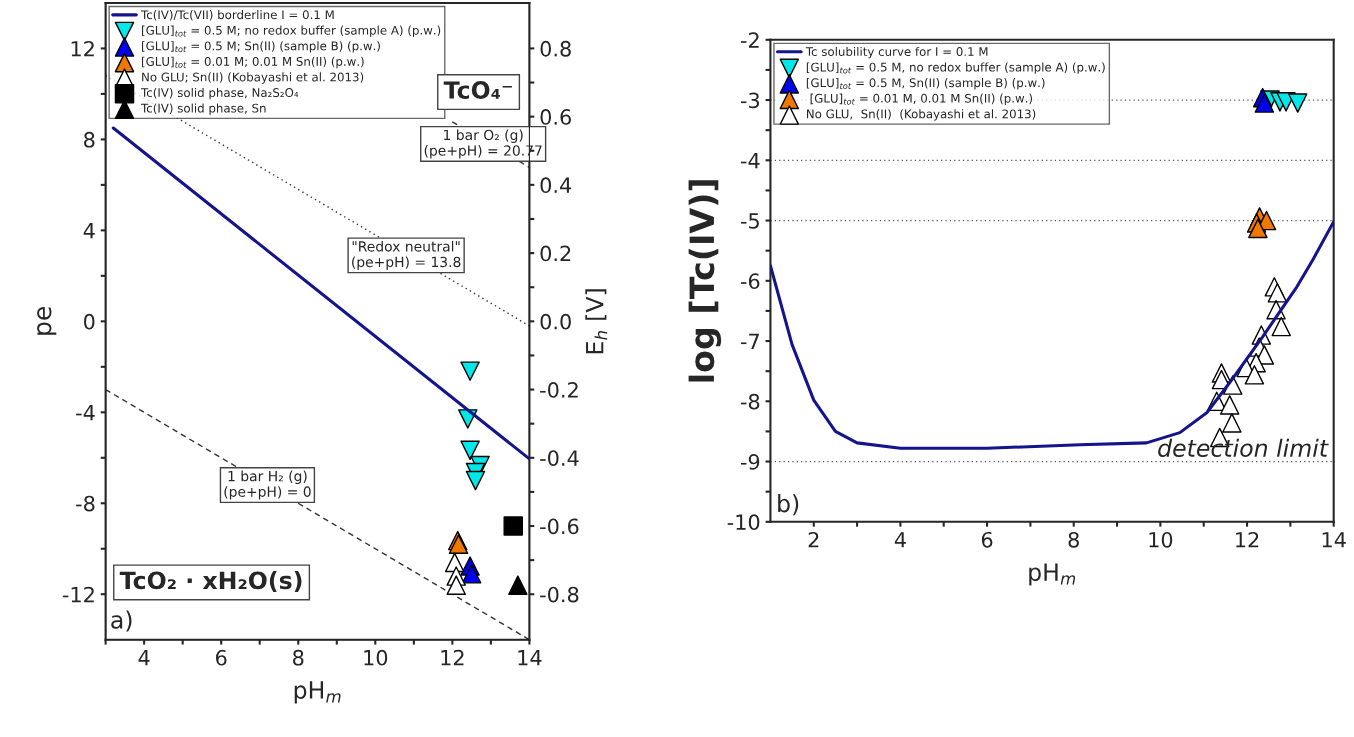 Image resolution: width=1354 pixels, height=737 pixels. Describe the element at coordinates (559, 594) in the screenshot. I see `y2-tick-label: -0.8` at that location.